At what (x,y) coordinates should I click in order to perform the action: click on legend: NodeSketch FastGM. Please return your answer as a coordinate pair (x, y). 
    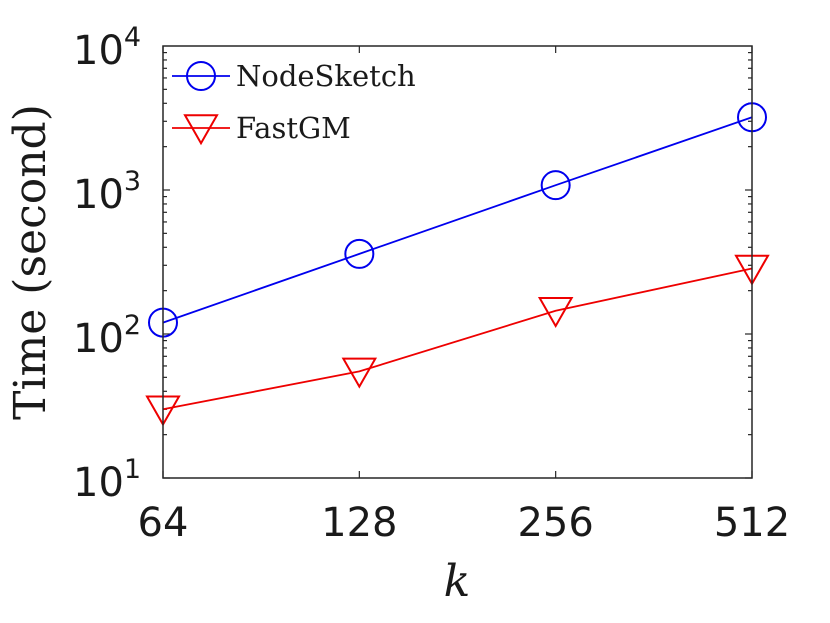
    Looking at the image, I should click on (294, 102).